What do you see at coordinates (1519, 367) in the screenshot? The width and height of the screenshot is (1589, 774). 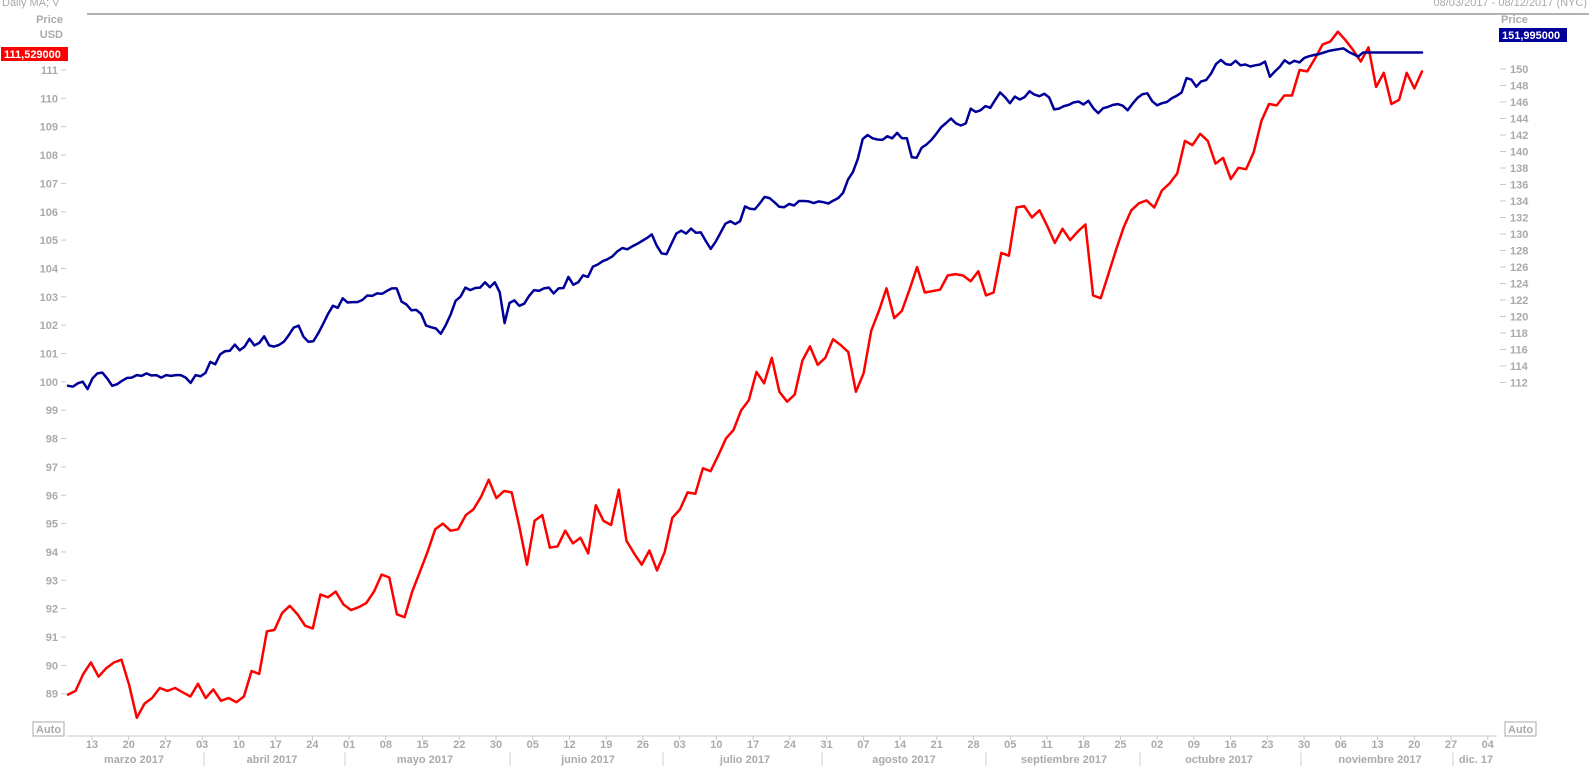 I see `right-axis-tick-label: 114` at bounding box center [1519, 367].